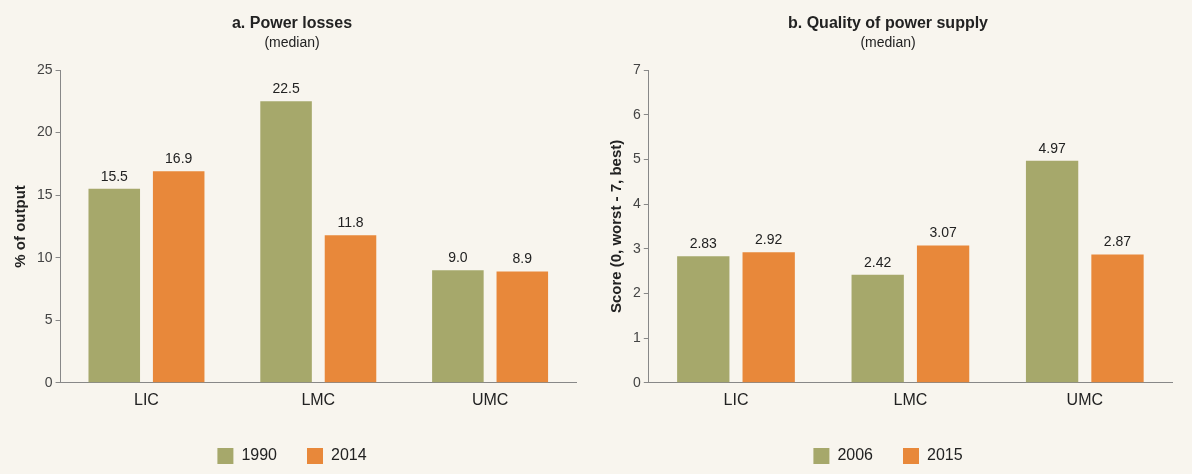  I want to click on data-label: 9.0, so click(458, 257).